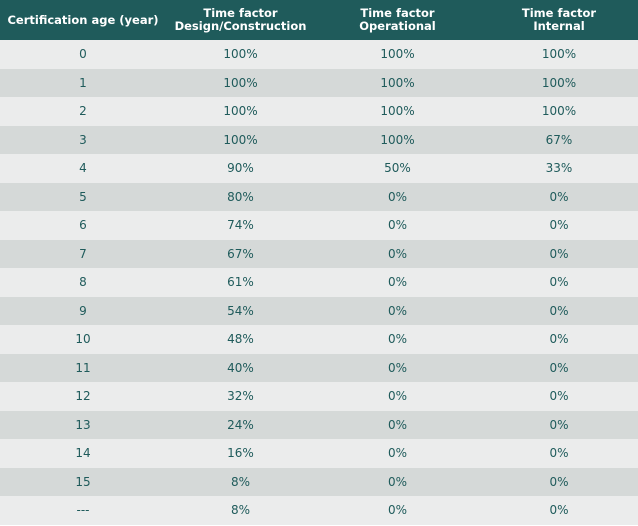 The width and height of the screenshot is (638, 526). I want to click on table-row: 0 100% 100% 100%, so click(319, 54).